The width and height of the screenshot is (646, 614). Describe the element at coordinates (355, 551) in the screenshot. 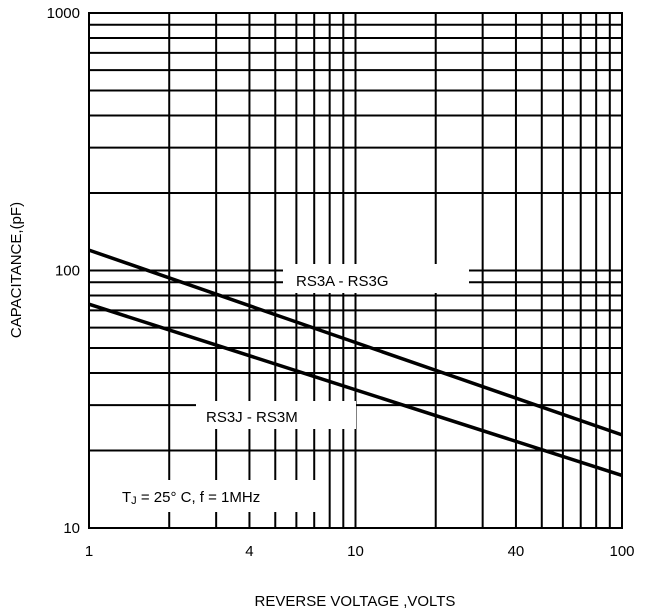

I see `x-tick-label: 10` at that location.